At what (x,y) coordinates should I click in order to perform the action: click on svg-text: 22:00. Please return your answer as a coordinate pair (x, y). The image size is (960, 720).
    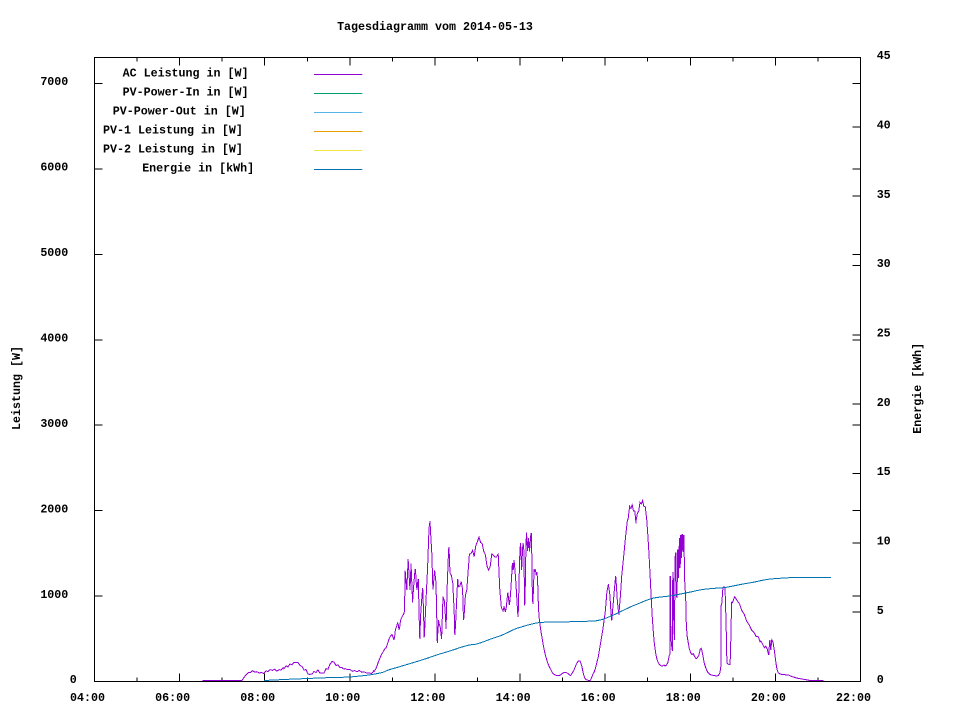
    Looking at the image, I should click on (853, 698).